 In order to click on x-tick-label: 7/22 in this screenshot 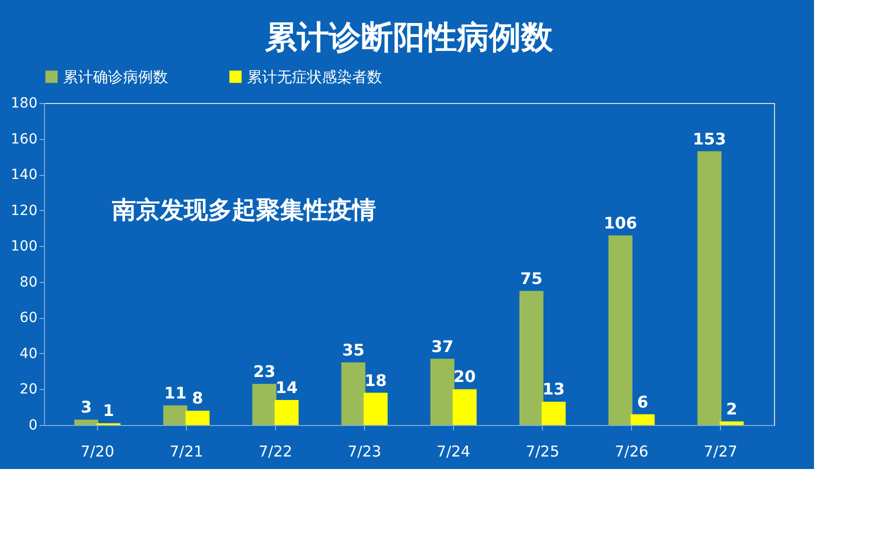, I will do `click(275, 451)`.